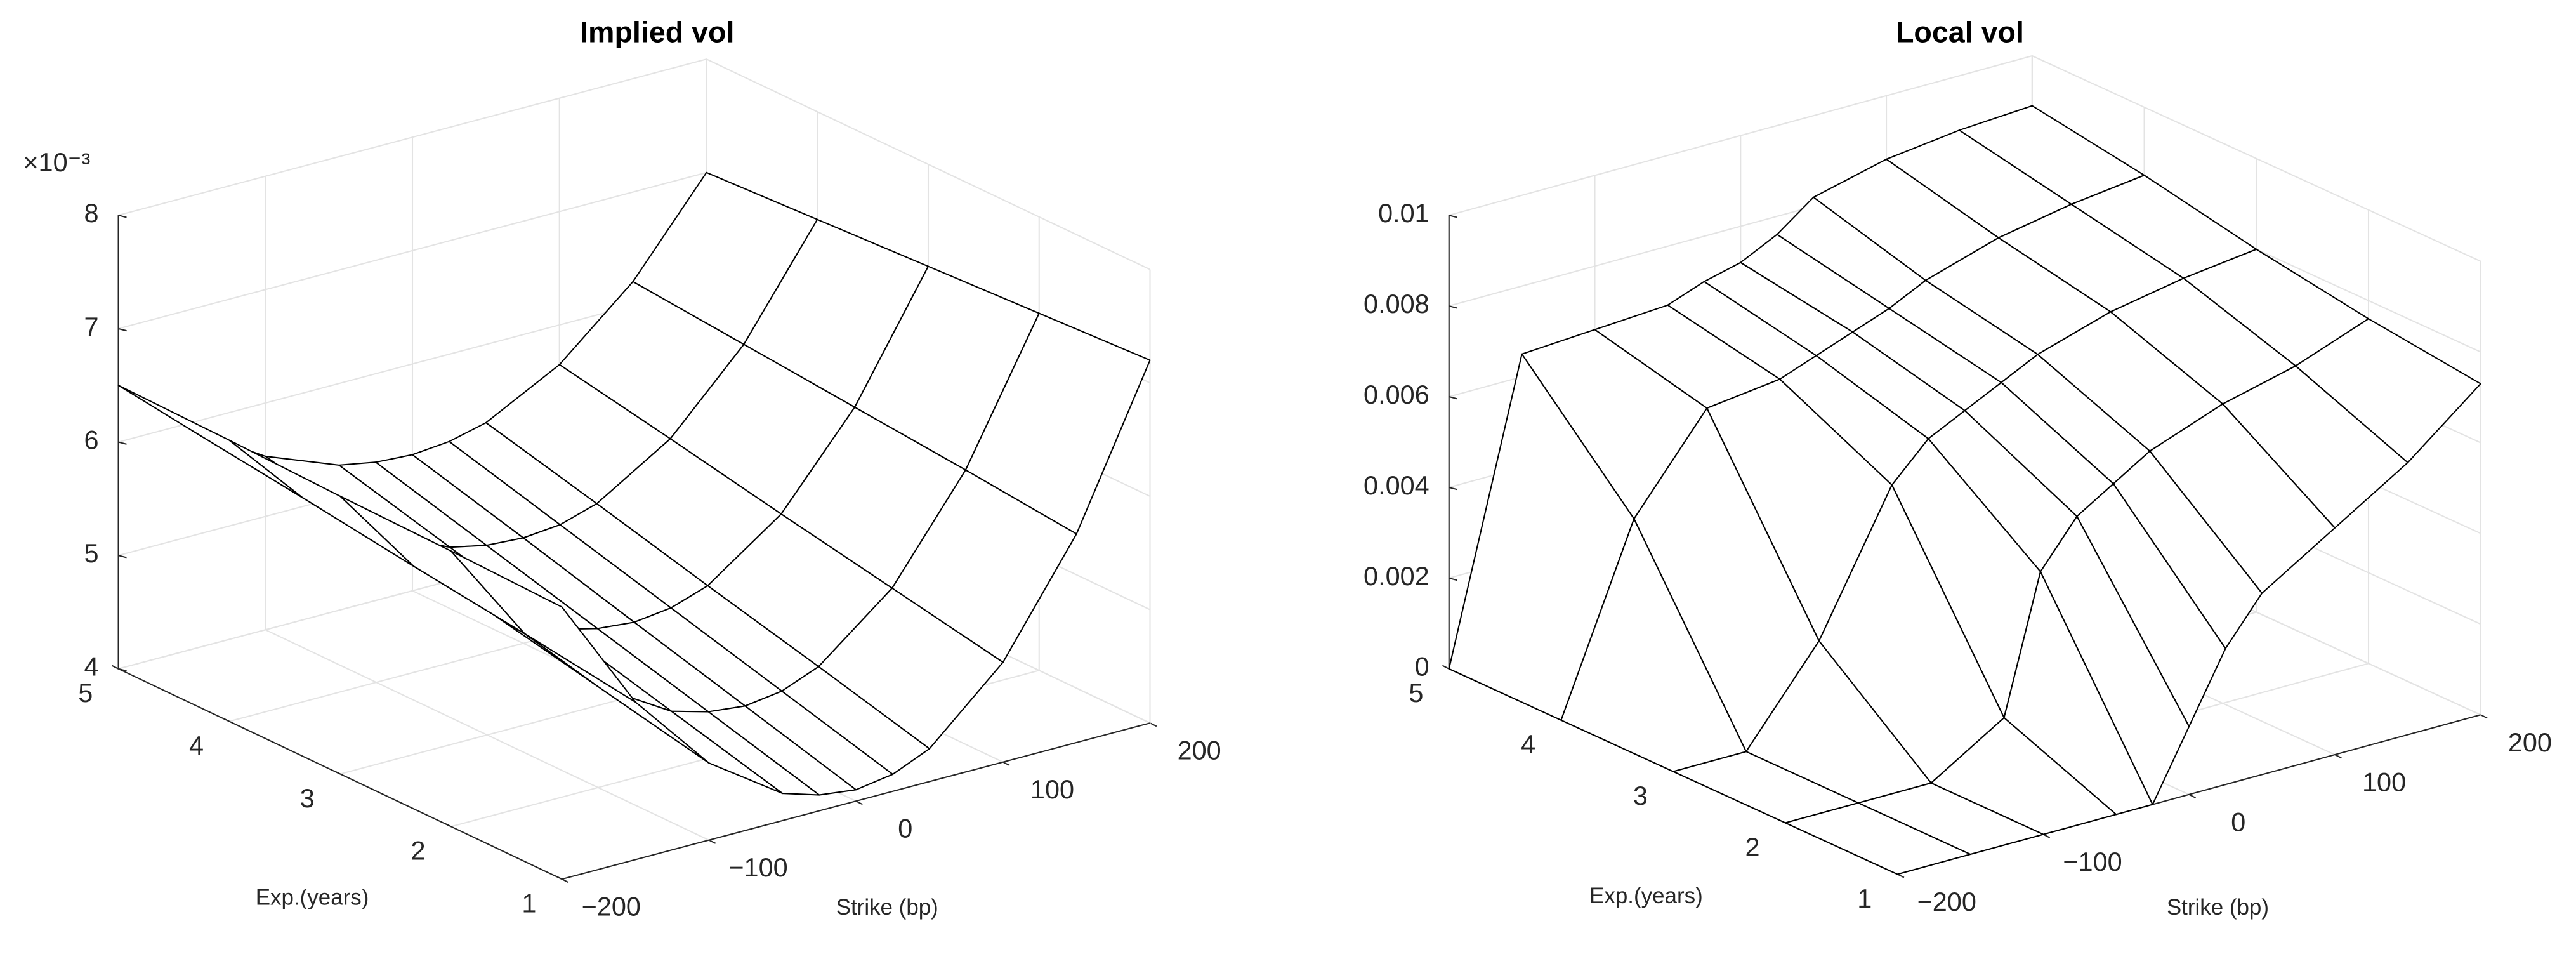 The image size is (2576, 959). What do you see at coordinates (91, 553) in the screenshot?
I see `z-tick-label: 5` at bounding box center [91, 553].